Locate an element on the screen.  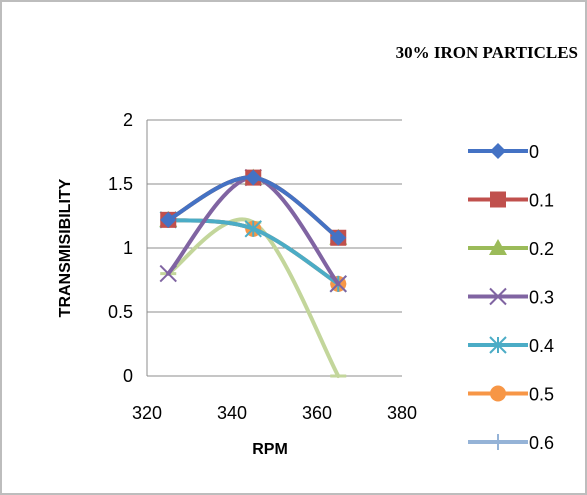
series-layer is located at coordinates (253, 273).